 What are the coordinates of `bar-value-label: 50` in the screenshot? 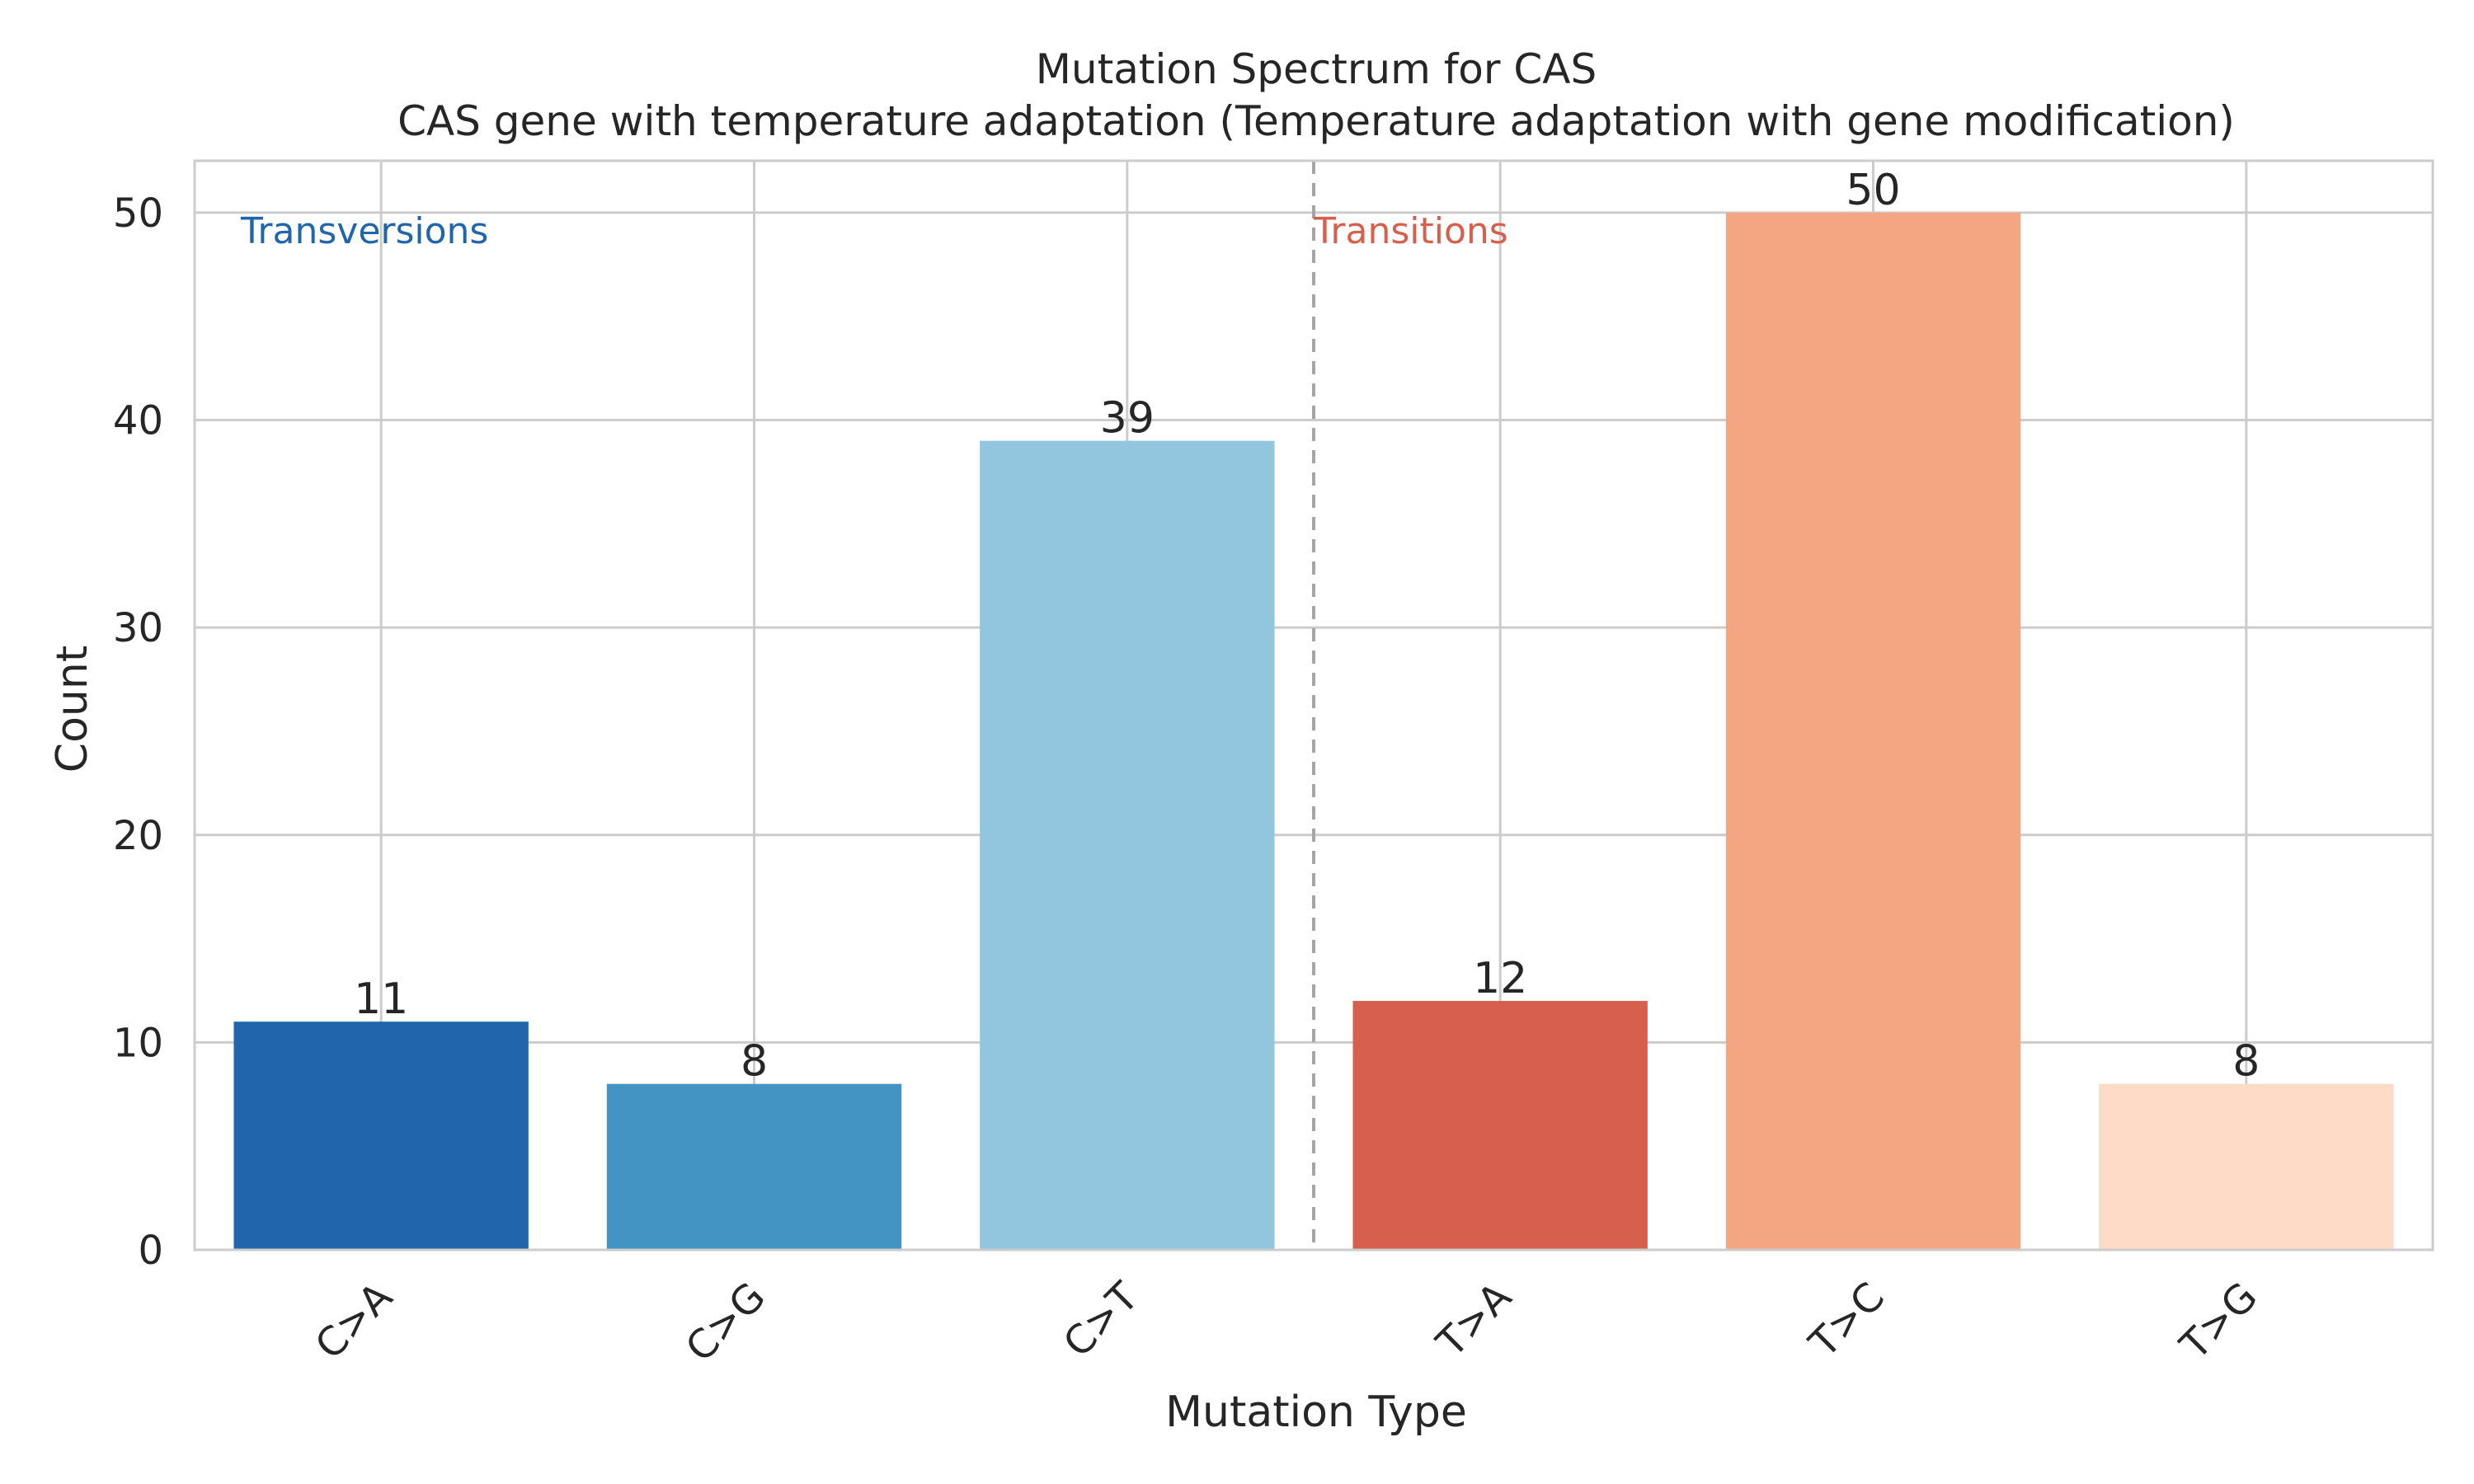 It's located at (1873, 190).